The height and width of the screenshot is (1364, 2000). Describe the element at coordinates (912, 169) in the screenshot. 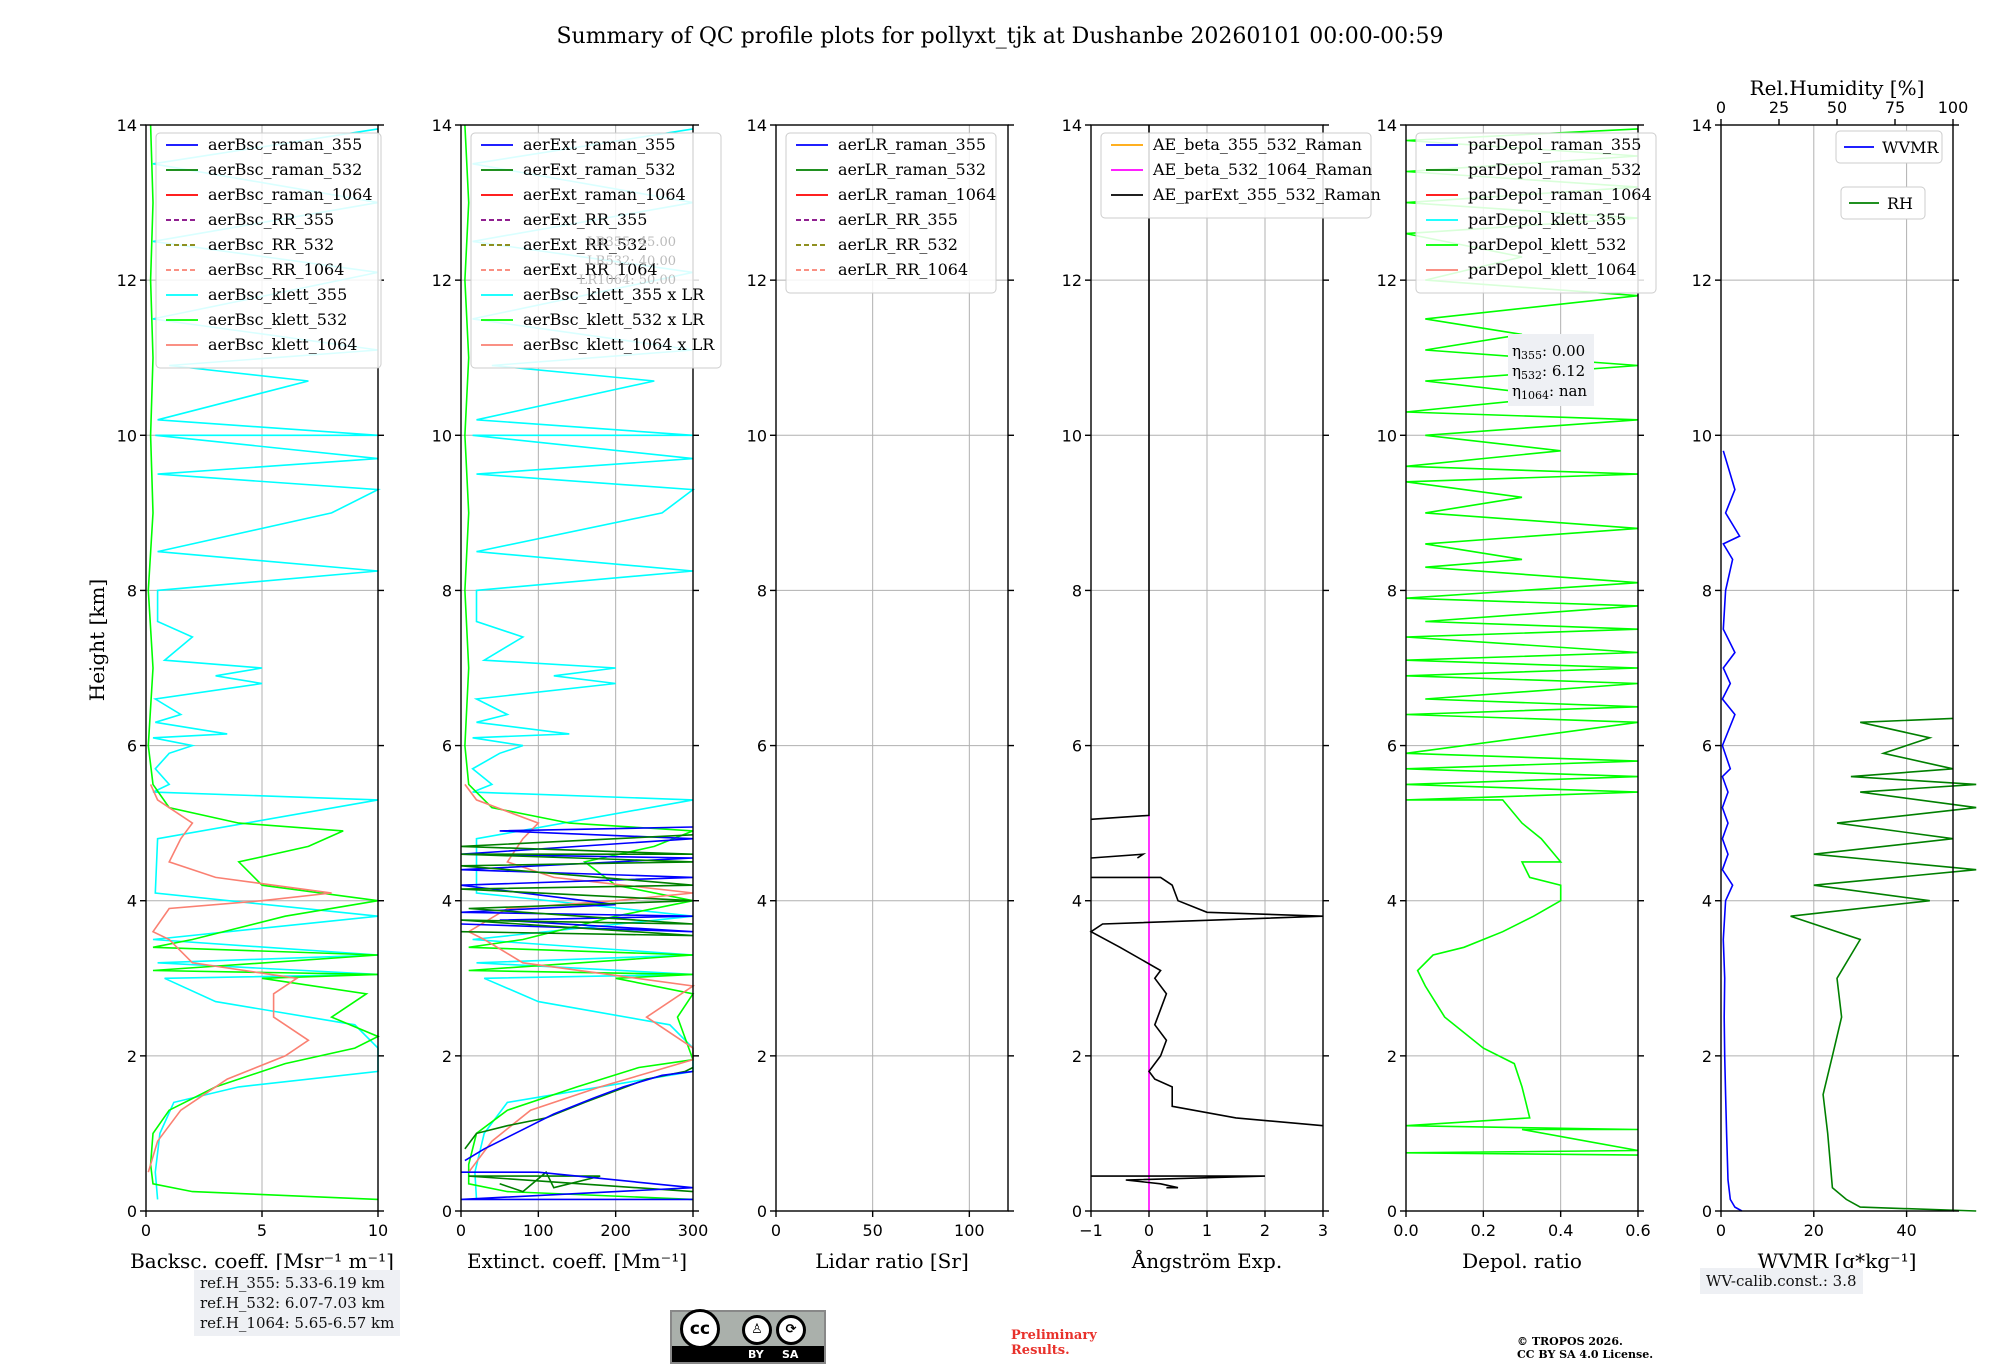

I see `legend-label: aerLR_raman_532` at that location.